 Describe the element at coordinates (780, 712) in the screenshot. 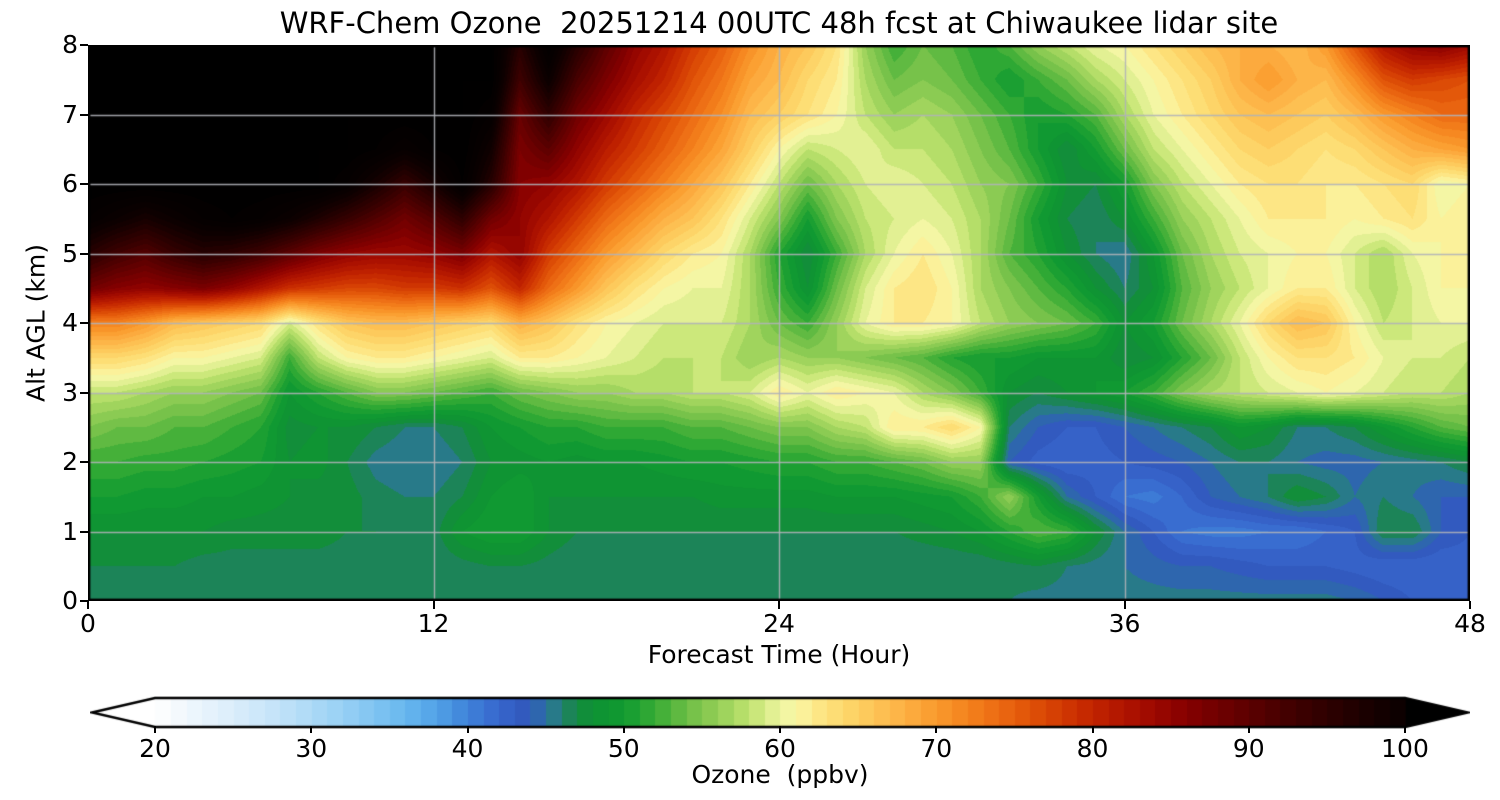

I see `colorbar` at that location.